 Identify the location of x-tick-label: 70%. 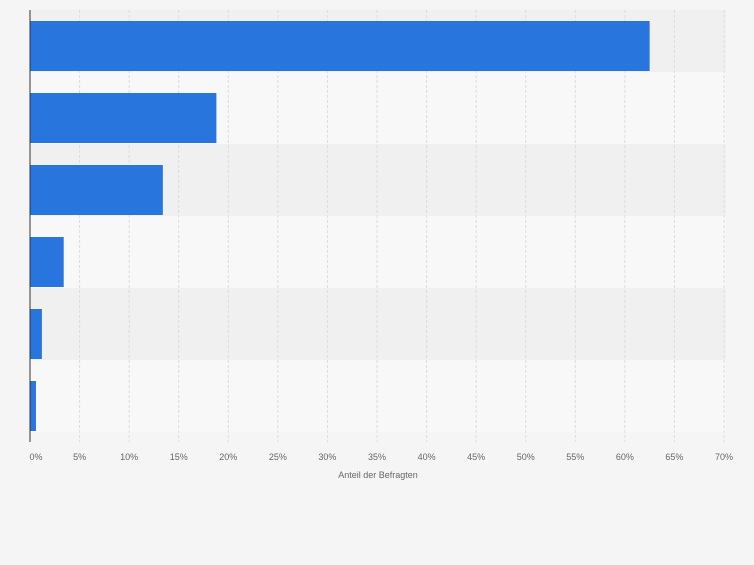
(724, 457).